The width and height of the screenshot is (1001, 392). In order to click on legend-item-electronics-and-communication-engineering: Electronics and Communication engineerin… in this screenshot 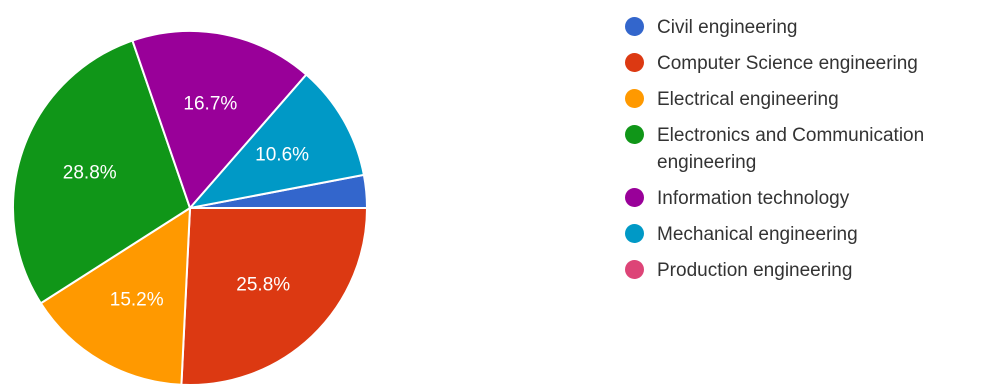, I will do `click(810, 149)`.